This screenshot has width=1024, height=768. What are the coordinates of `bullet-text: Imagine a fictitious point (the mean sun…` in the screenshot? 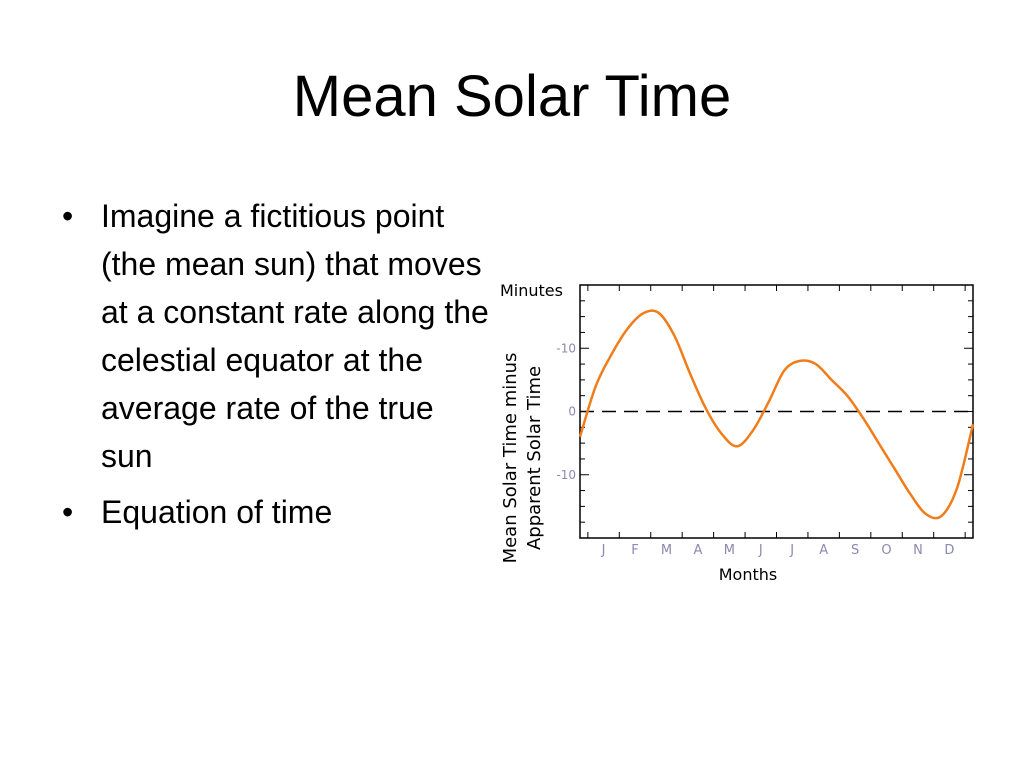 It's located at (295, 336).